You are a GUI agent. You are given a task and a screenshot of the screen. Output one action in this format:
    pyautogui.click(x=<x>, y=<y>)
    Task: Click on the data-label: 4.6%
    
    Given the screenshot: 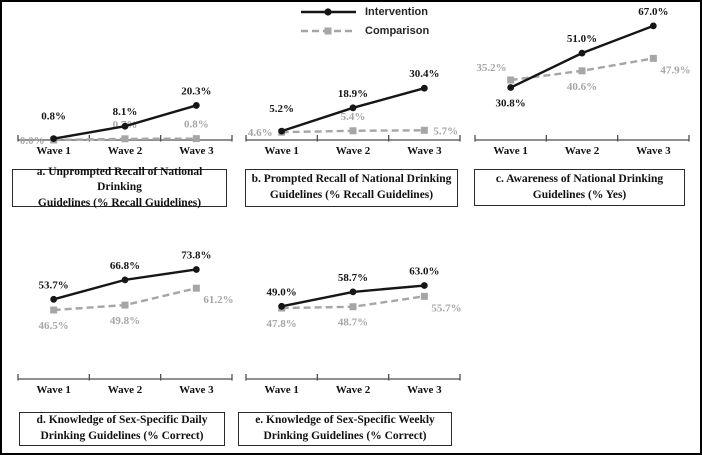 What is the action you would take?
    pyautogui.click(x=260, y=133)
    